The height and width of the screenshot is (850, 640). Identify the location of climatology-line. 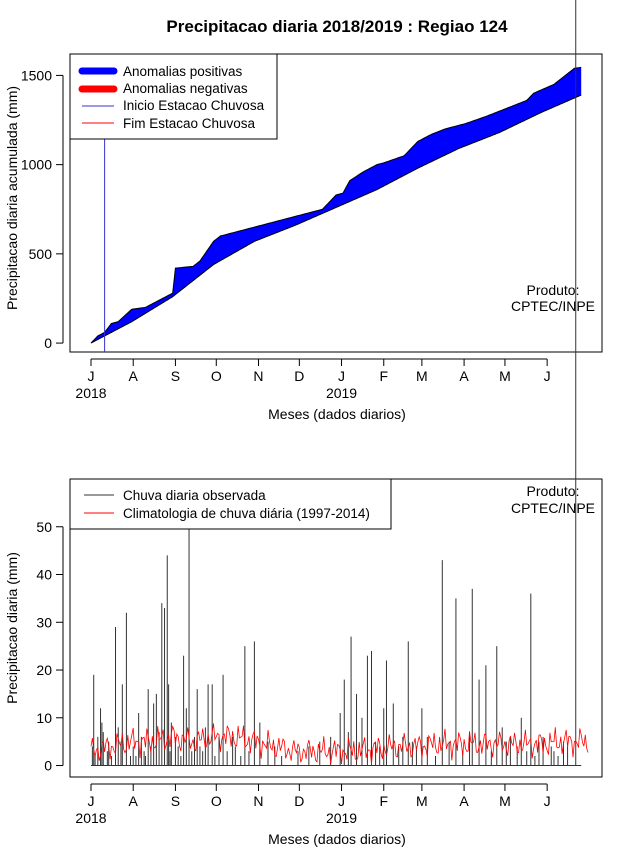
(339, 744).